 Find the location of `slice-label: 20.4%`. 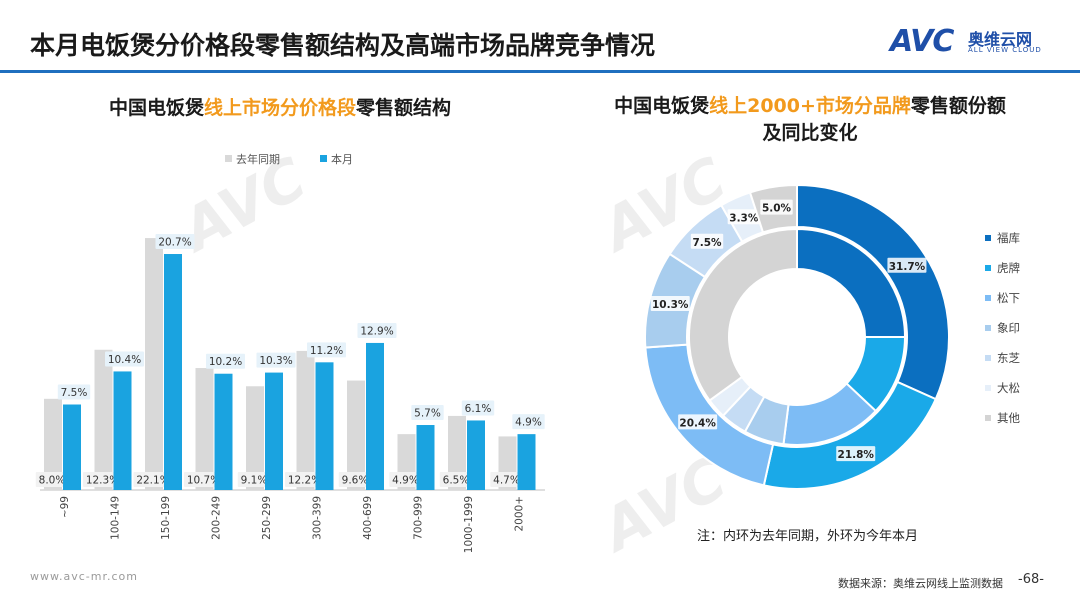

slice-label: 20.4% is located at coordinates (697, 423).